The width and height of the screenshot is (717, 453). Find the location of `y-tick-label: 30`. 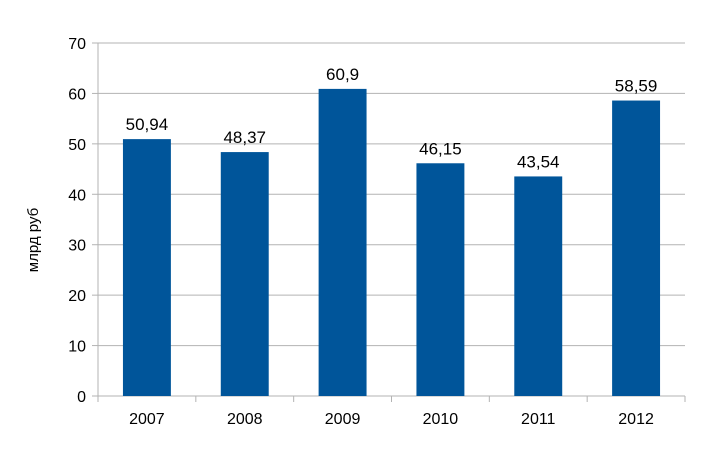

y-tick-label: 30 is located at coordinates (77, 246).